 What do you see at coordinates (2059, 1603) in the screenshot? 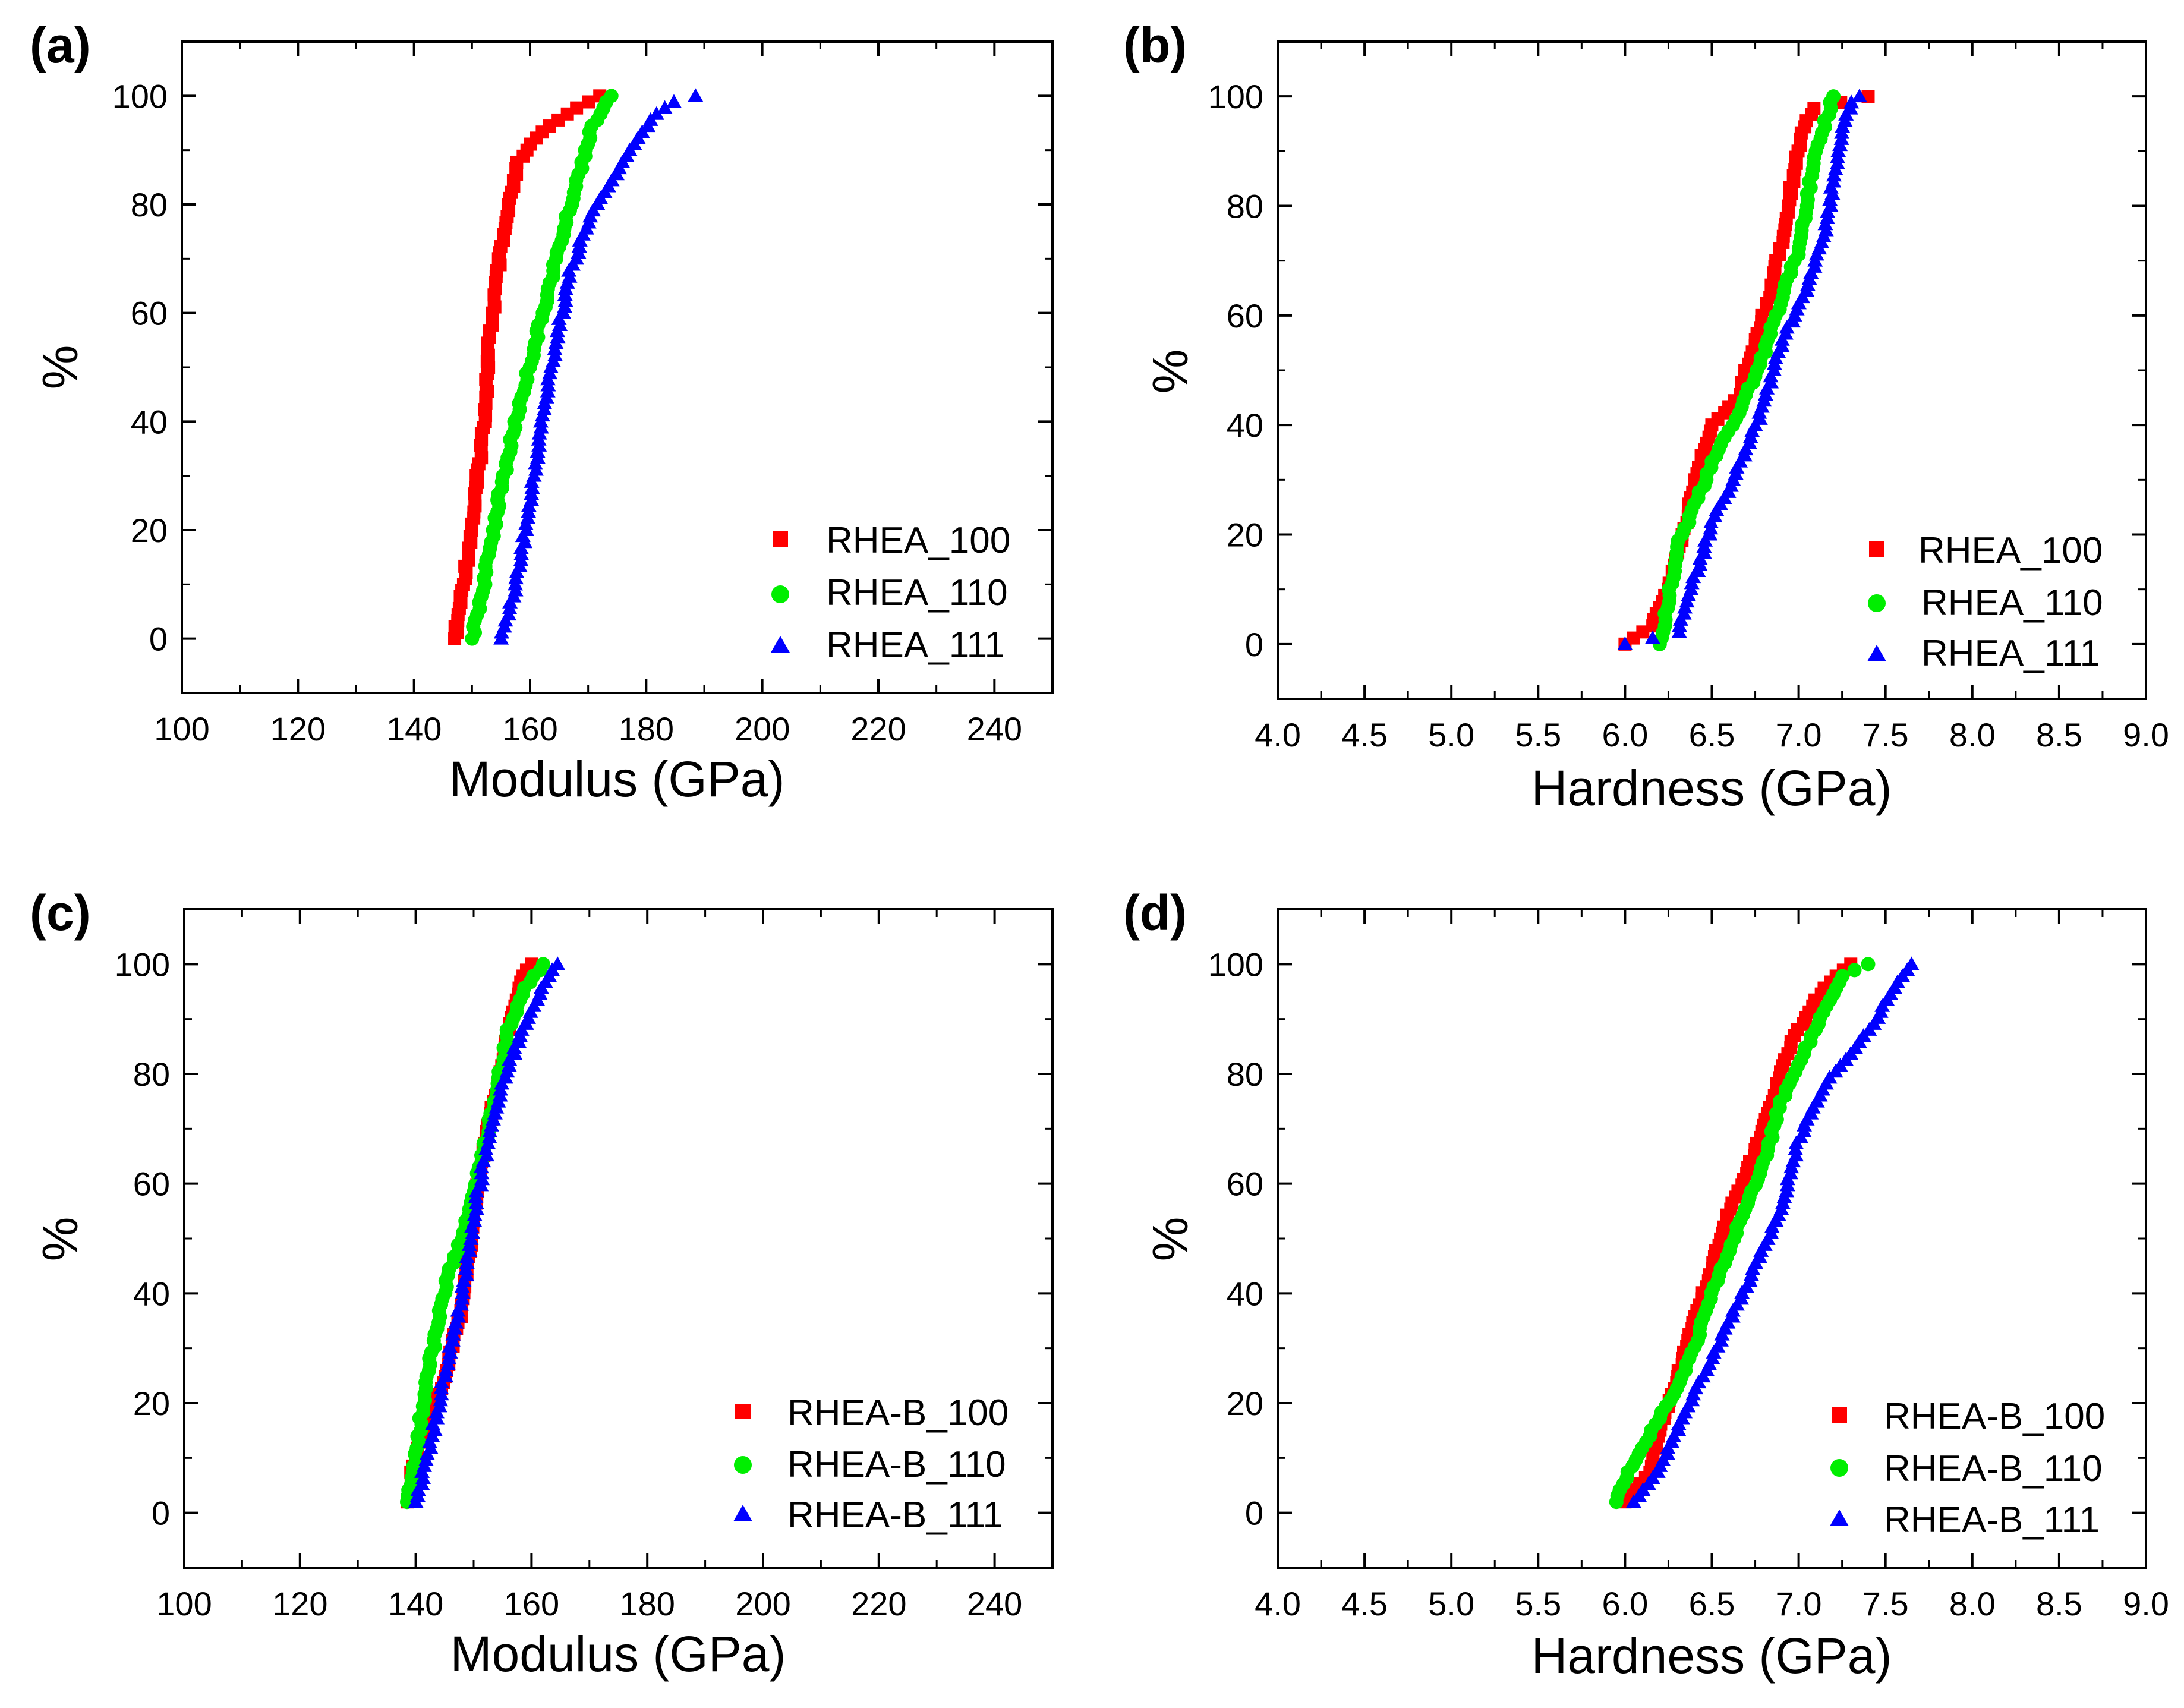
I see `x-tick-label: 8.5` at bounding box center [2059, 1603].